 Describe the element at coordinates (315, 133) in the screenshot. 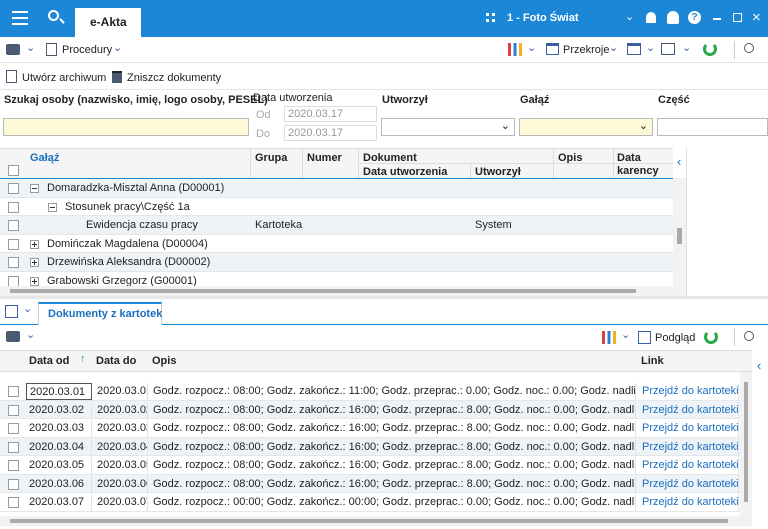

I see `to-date: 2020.03.17` at that location.